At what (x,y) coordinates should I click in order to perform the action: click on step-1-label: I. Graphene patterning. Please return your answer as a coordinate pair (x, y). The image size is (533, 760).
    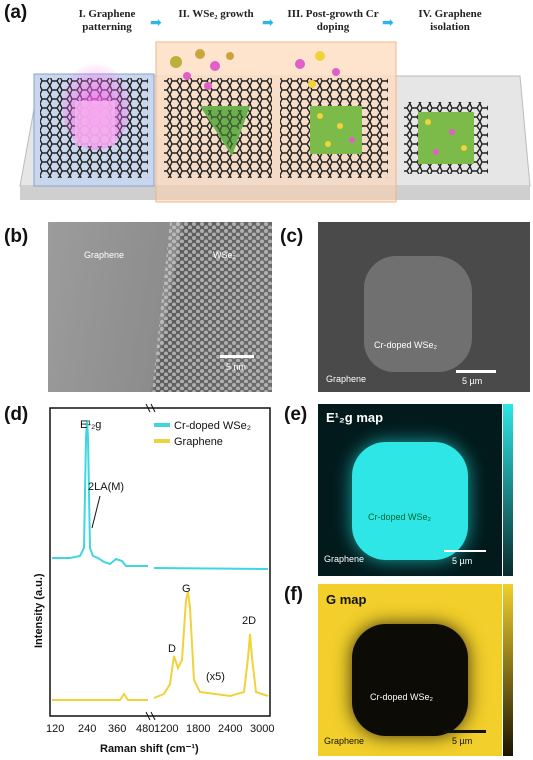
    Looking at the image, I should click on (107, 20).